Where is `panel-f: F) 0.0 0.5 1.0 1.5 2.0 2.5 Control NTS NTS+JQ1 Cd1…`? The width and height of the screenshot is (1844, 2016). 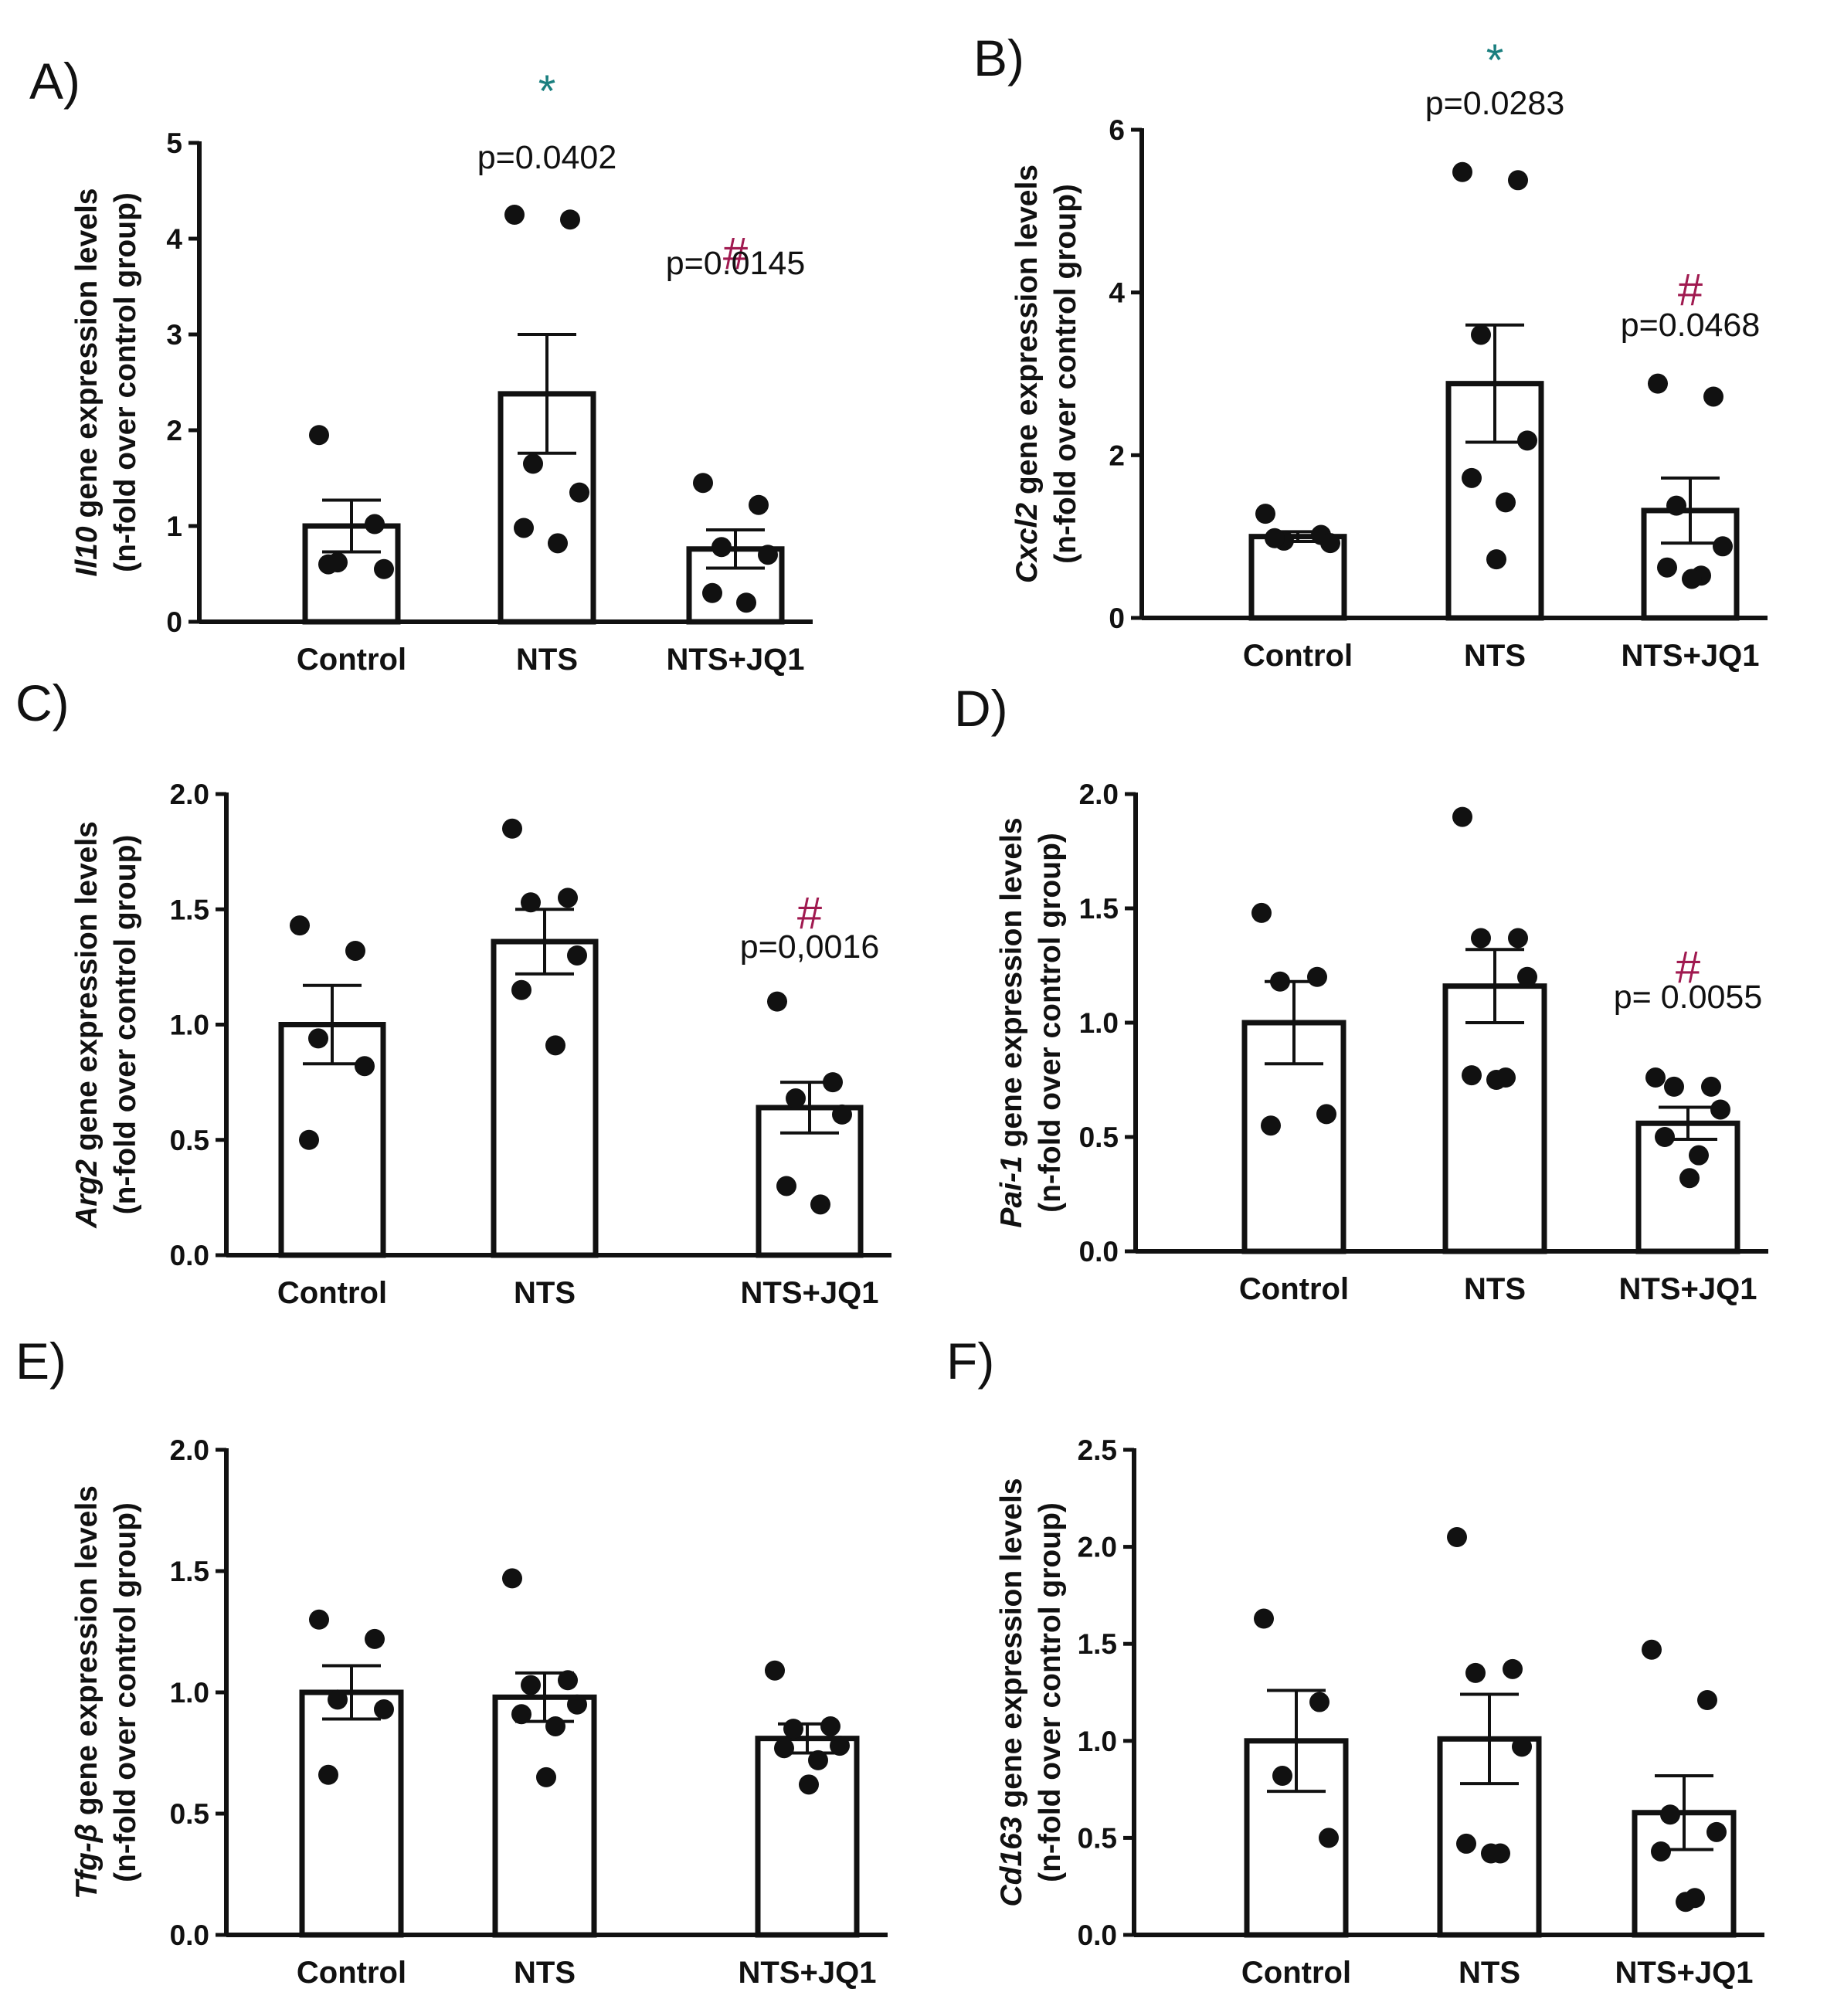
panel-f: F) 0.0 0.5 1.0 1.5 2.0 2.5 Control NTS NTS+JQ1 Cd1… is located at coordinates (1355, 1661).